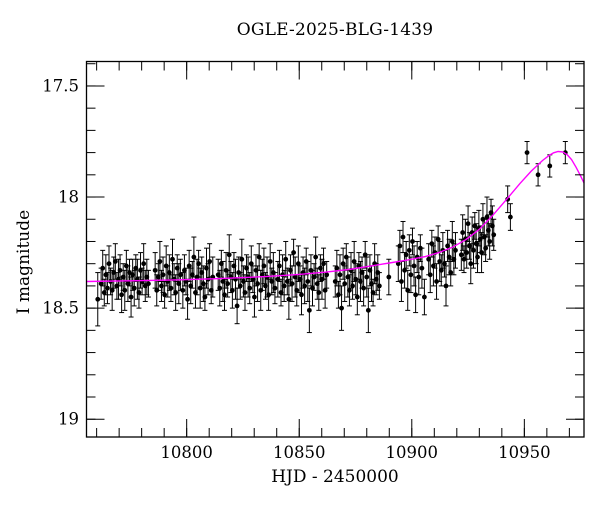 The width and height of the screenshot is (600, 512). Describe the element at coordinates (186, 452) in the screenshot. I see `x-tick-label: 10800` at that location.